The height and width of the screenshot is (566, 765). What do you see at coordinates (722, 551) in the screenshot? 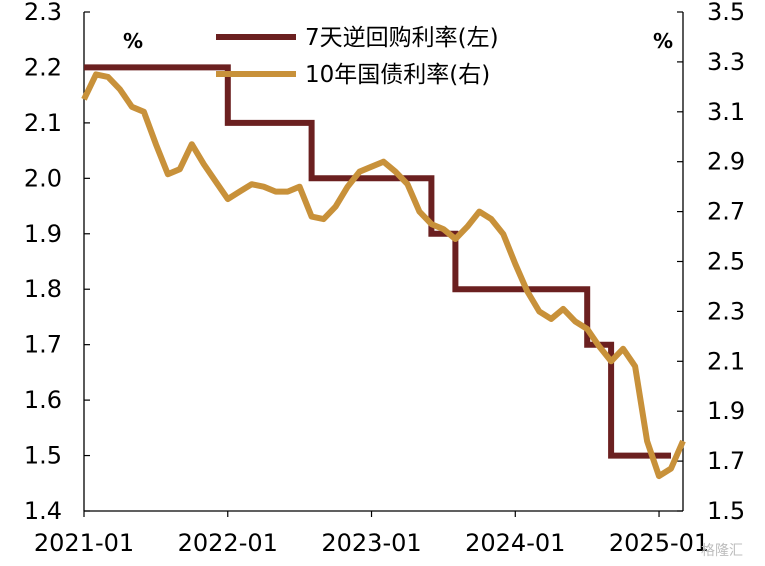
I see `watermark: 格隆汇` at bounding box center [722, 551].